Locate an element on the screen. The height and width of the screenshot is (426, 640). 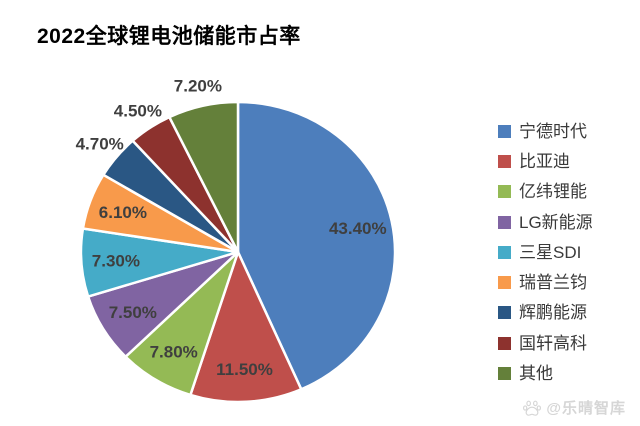
slice-label-2: 7.80% is located at coordinates (174, 352).